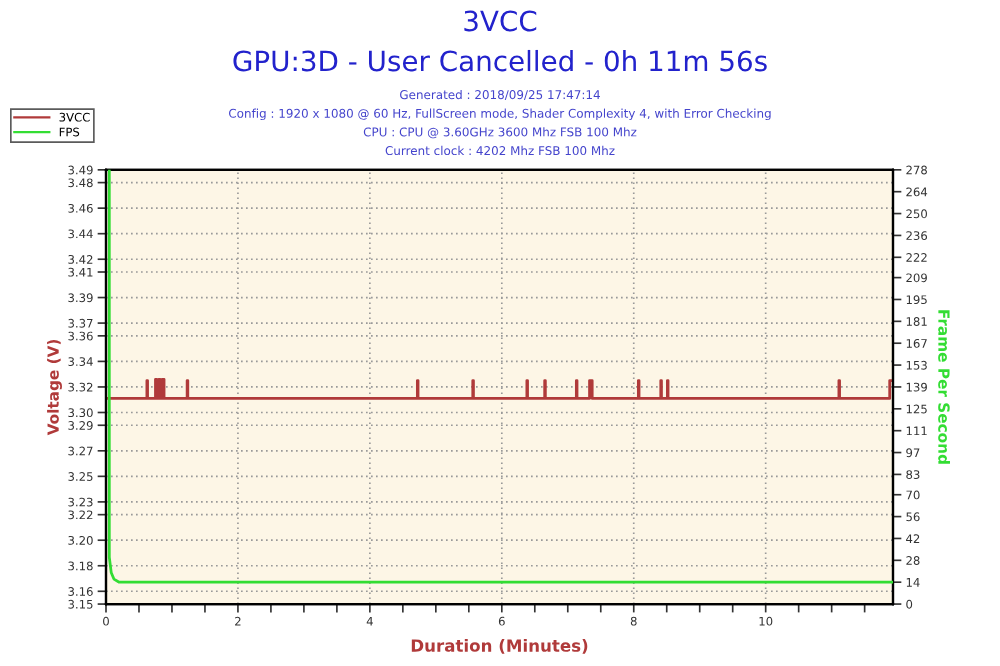 The height and width of the screenshot is (666, 1000). Describe the element at coordinates (500, 60) in the screenshot. I see `chart-subtitle: GPU:3D - User Cancelled - 0h 11m 56s` at that location.